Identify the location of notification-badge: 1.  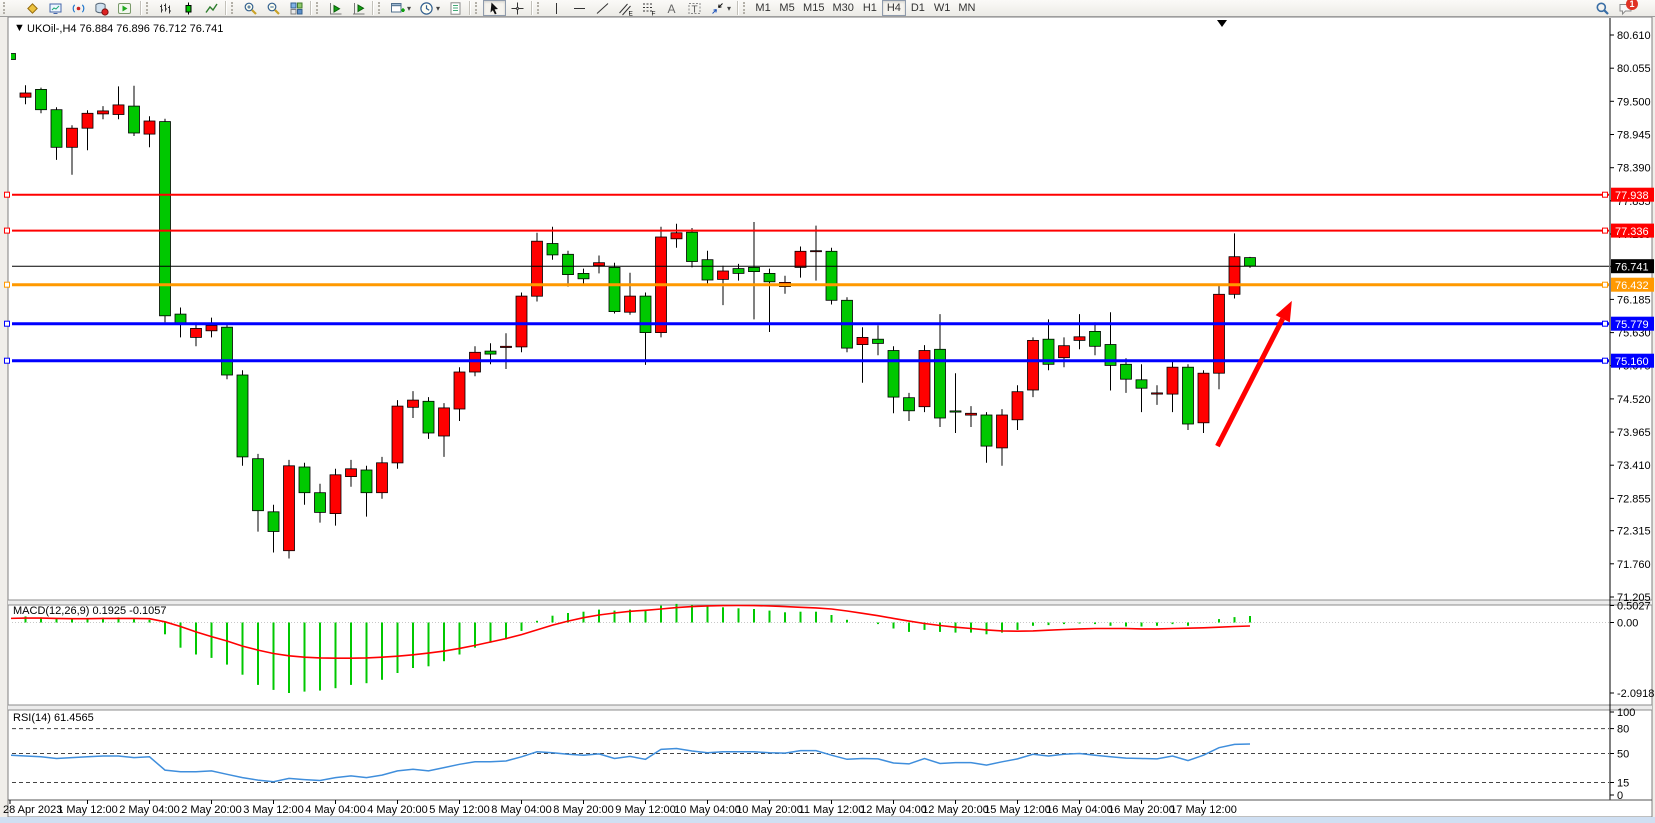
(1632, 5).